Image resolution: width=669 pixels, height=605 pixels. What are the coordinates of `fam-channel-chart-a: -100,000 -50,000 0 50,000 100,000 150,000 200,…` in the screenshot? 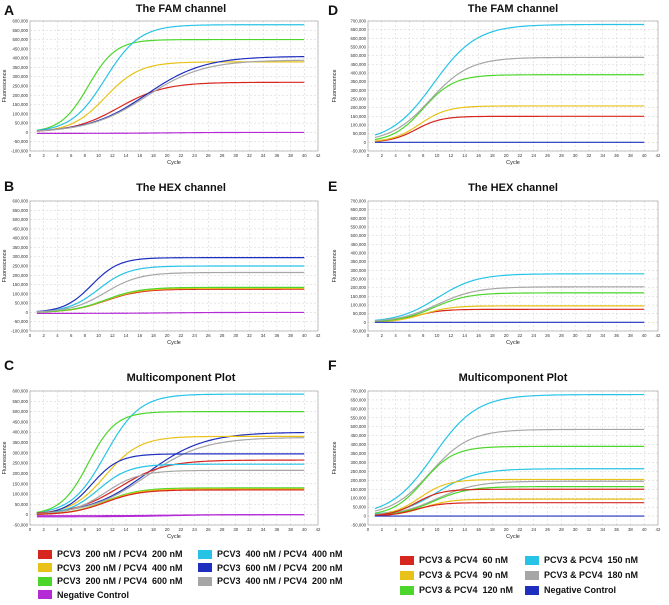 It's located at (161, 93).